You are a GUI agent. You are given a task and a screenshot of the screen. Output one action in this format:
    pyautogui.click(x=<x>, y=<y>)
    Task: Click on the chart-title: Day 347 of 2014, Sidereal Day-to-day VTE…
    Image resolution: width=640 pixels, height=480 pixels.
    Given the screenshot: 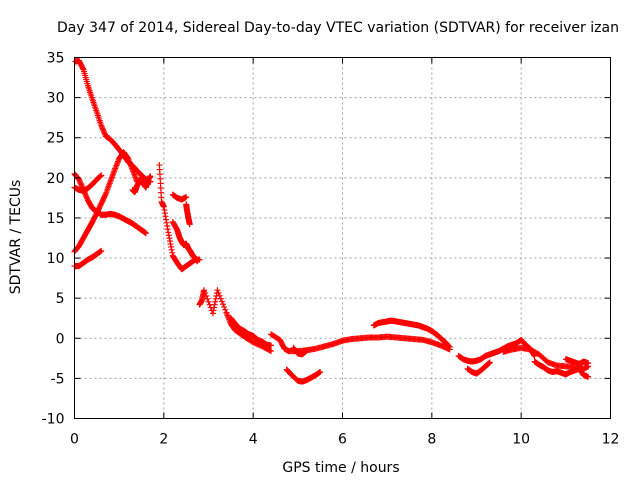 What is the action you would take?
    pyautogui.click(x=338, y=28)
    